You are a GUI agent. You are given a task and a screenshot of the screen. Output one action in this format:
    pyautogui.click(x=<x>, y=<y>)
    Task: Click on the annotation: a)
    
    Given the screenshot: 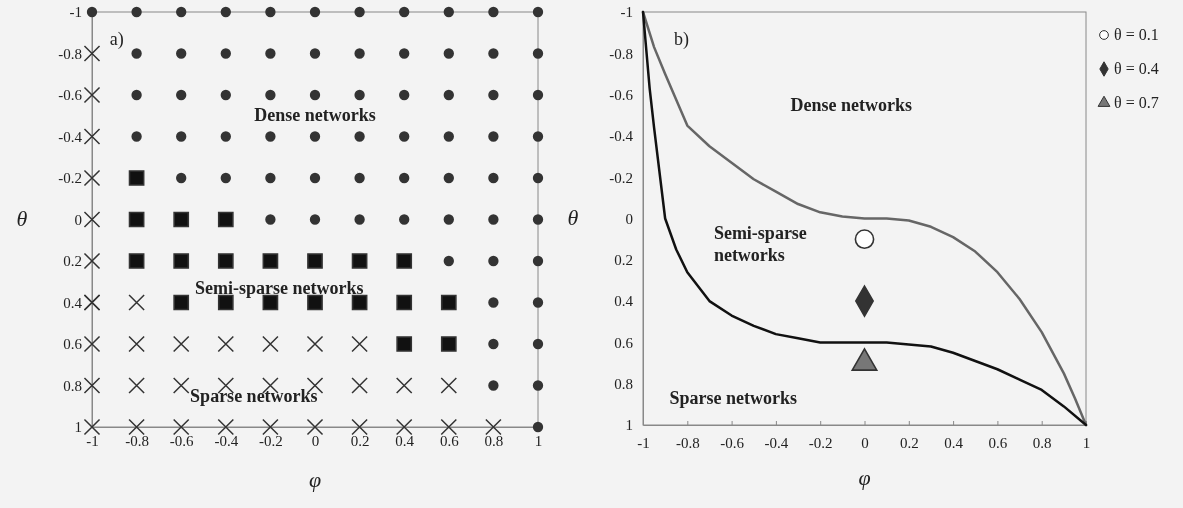 What is the action you would take?
    pyautogui.click(x=116, y=40)
    